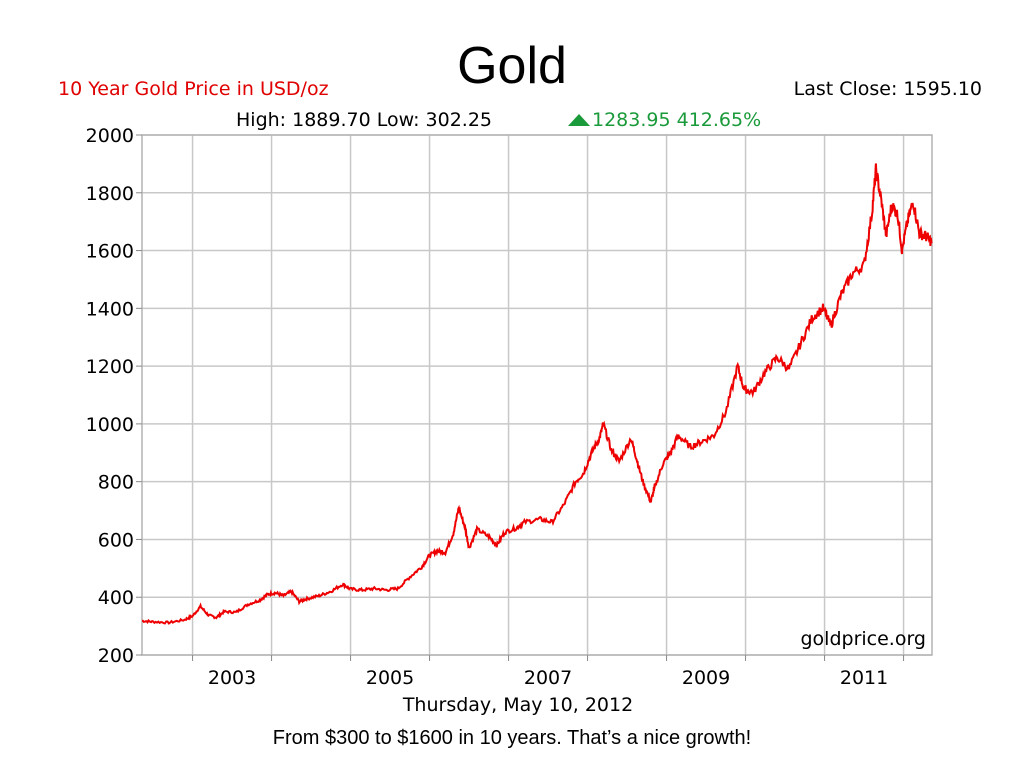  What do you see at coordinates (193, 89) in the screenshot?
I see `chart-title: 10 Year Gold Price in USD/oz` at bounding box center [193, 89].